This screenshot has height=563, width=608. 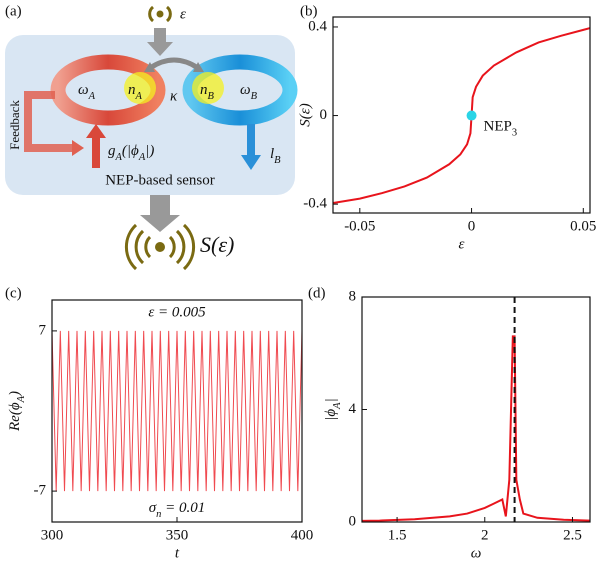 What do you see at coordinates (498, 127) in the screenshot?
I see `text-part: NEP` at bounding box center [498, 127].